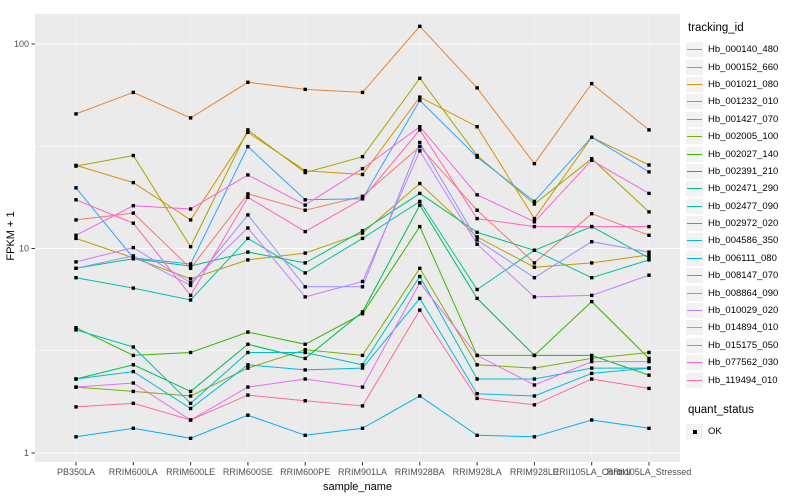 The image size is (800, 500). I want to click on legend-key-square-icon, so click(694, 431).